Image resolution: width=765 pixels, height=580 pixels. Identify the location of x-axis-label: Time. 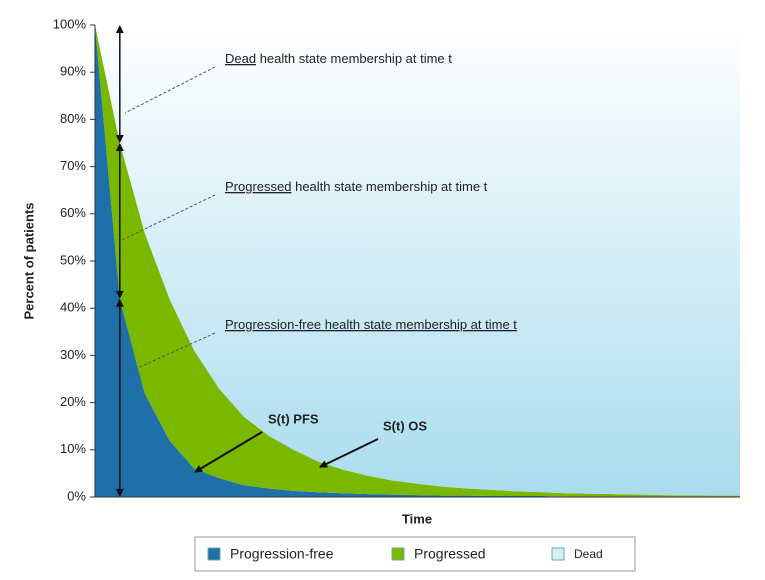
(417, 518).